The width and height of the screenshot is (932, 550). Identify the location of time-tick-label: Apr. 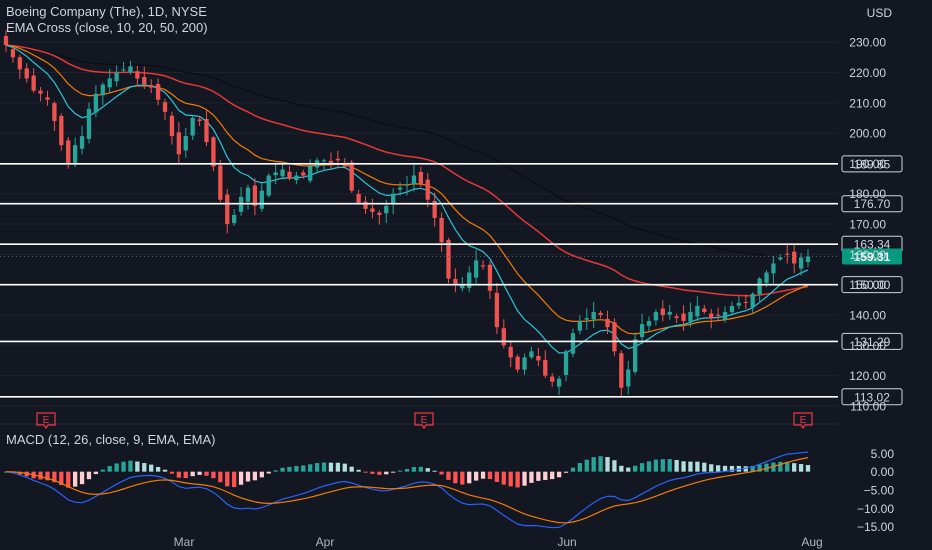
(325, 542).